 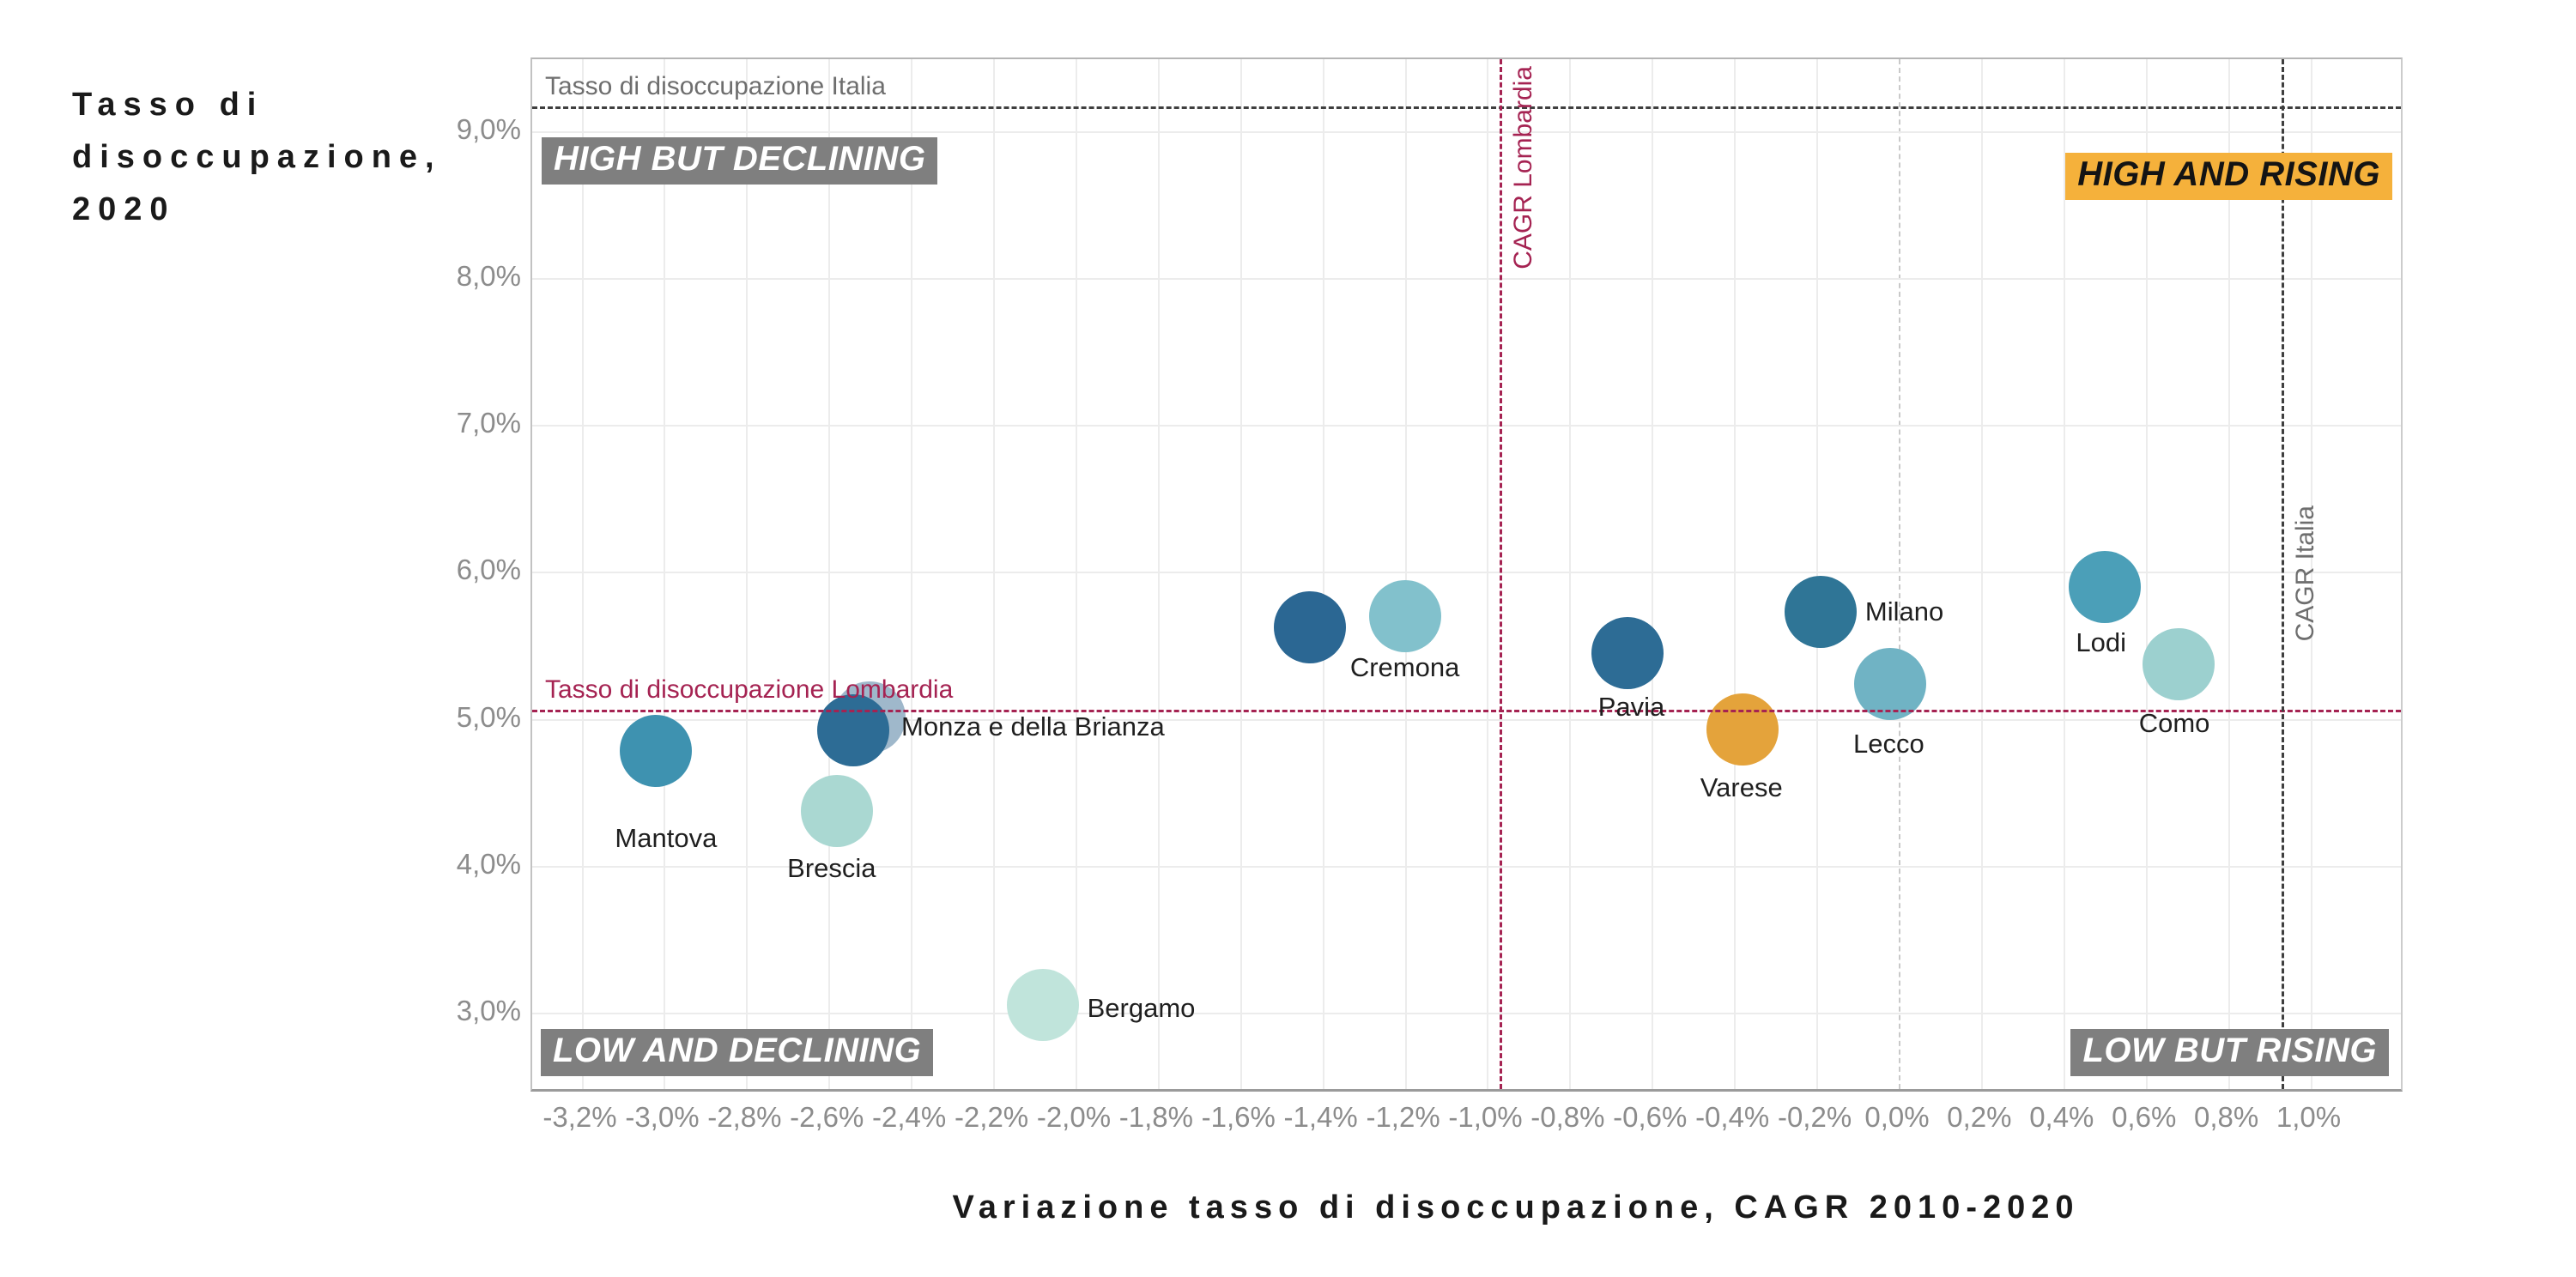 I want to click on x-tick-label: -1,0%, so click(x=1485, y=1117).